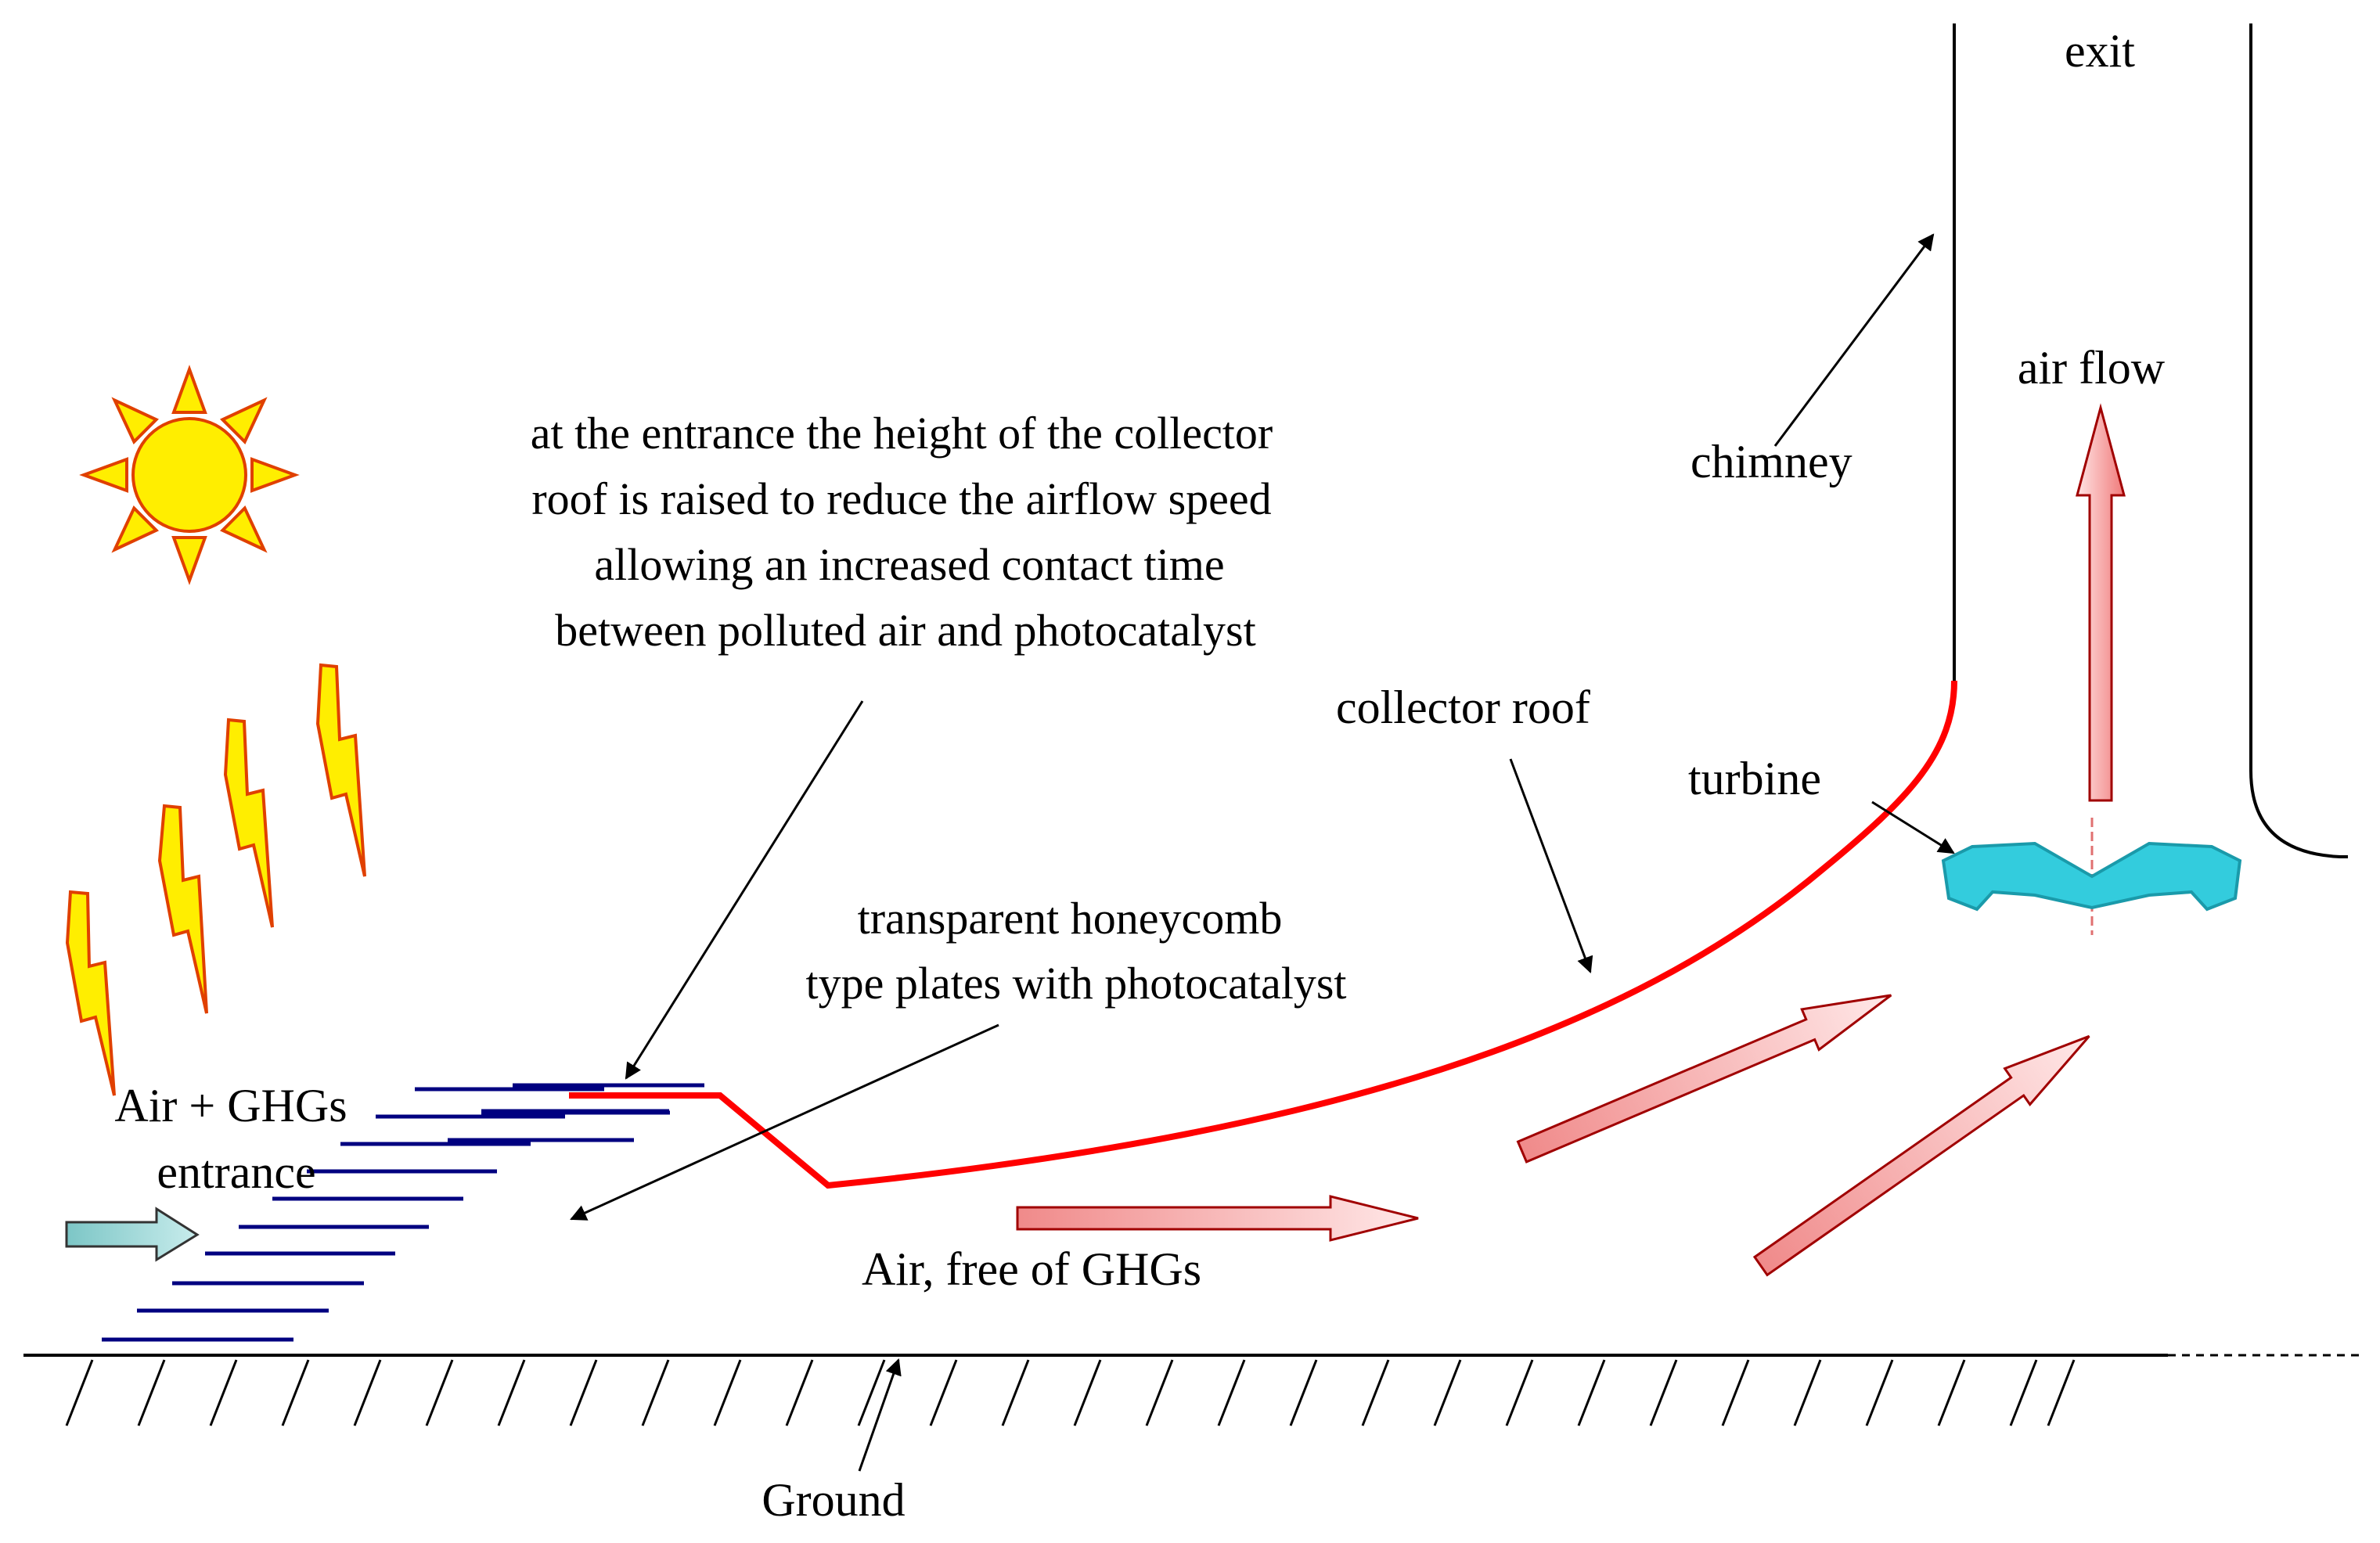  Describe the element at coordinates (1075, 983) in the screenshot. I see `honeycomb-label-line: type plates with photocatalyst` at that location.